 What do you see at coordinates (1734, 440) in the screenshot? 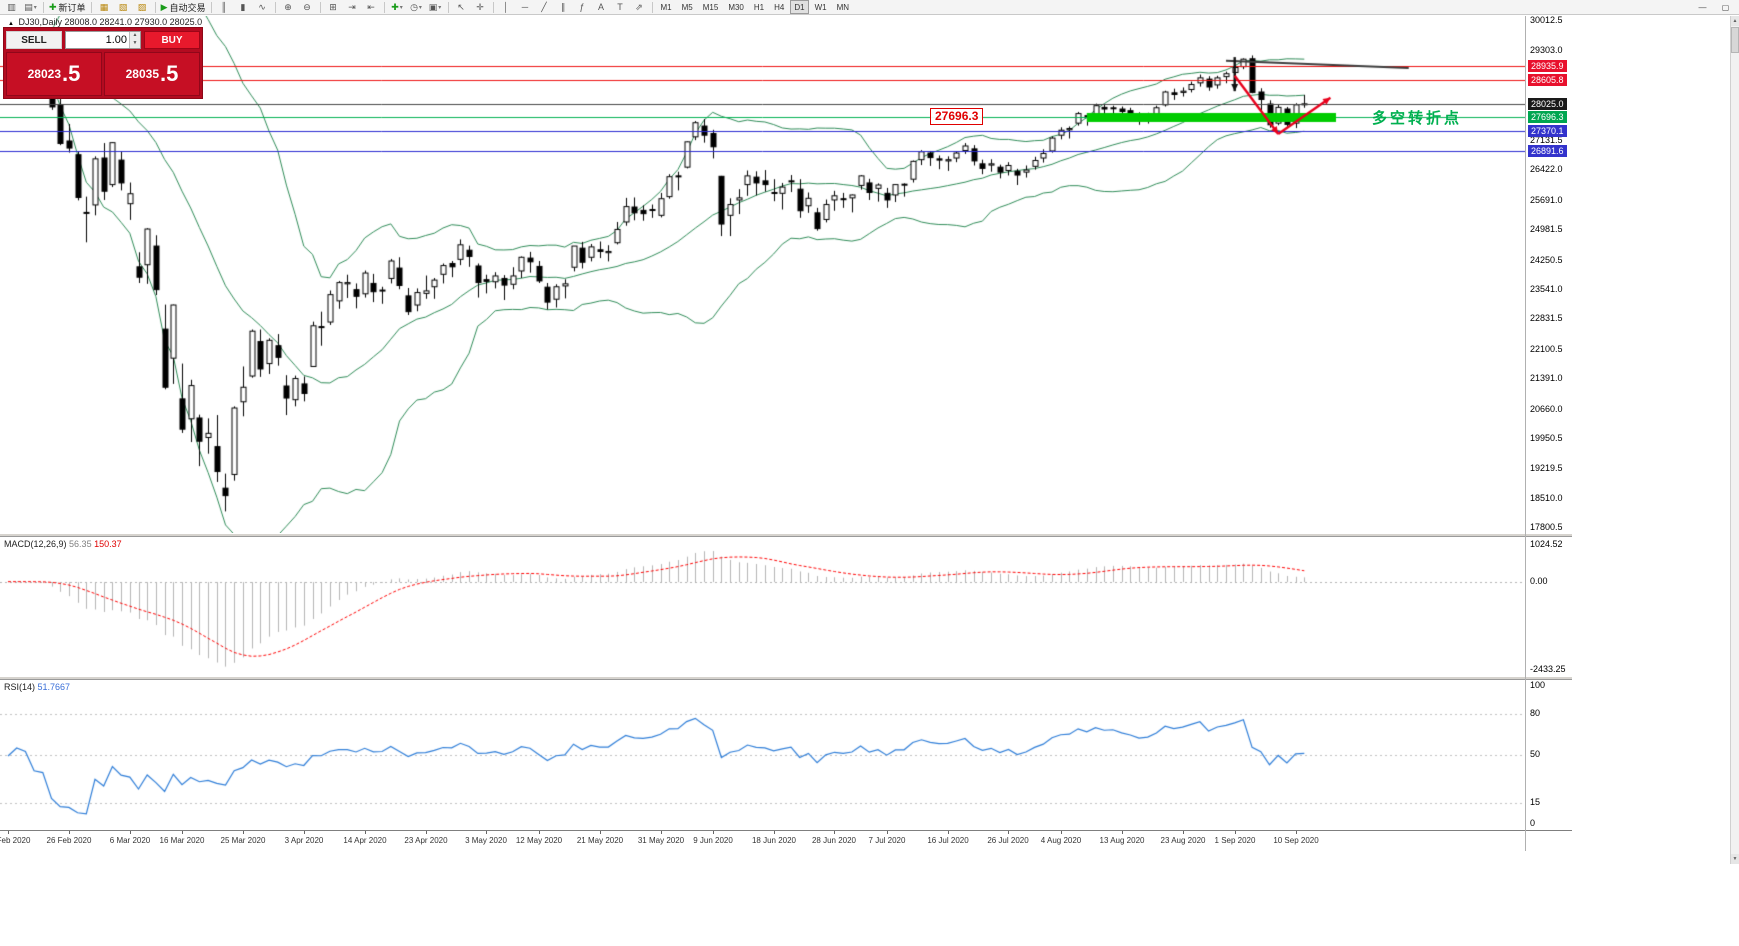
I see `vertical-scrollbar: ▲ ▼` at bounding box center [1734, 440].